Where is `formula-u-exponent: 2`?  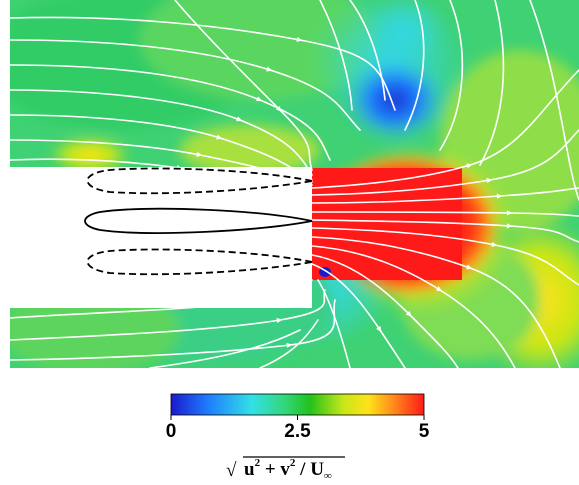
formula-u-exponent: 2 is located at coordinates (258, 463).